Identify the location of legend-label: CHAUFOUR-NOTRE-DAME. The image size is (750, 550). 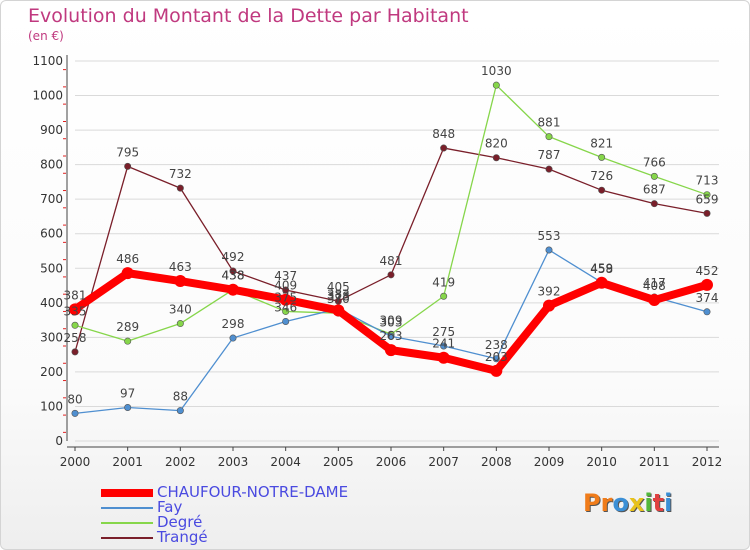
(253, 492).